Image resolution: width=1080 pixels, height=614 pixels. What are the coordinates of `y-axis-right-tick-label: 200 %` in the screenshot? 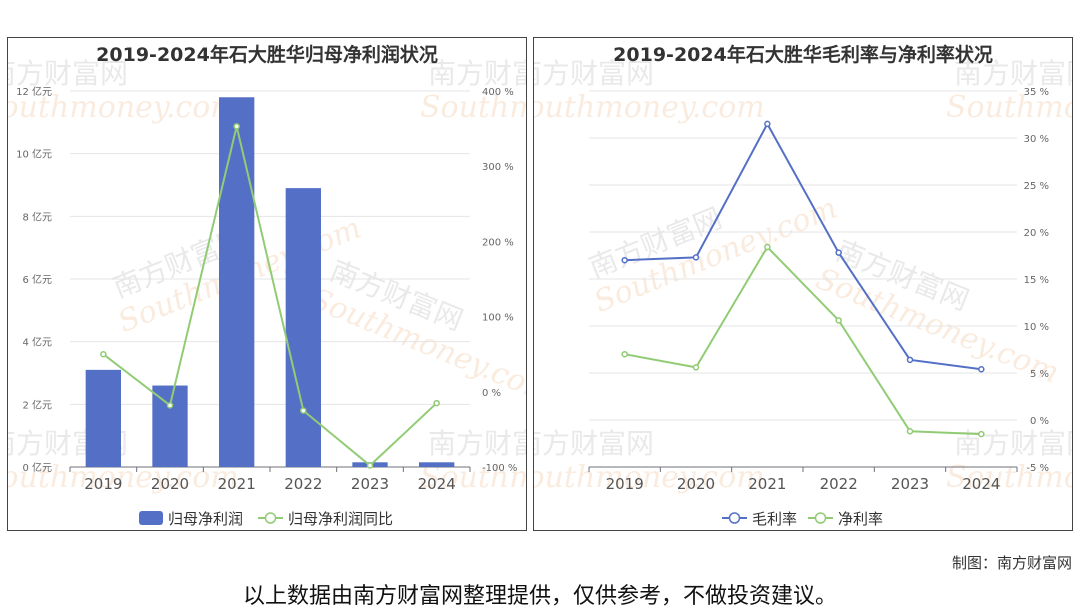 It's located at (498, 242).